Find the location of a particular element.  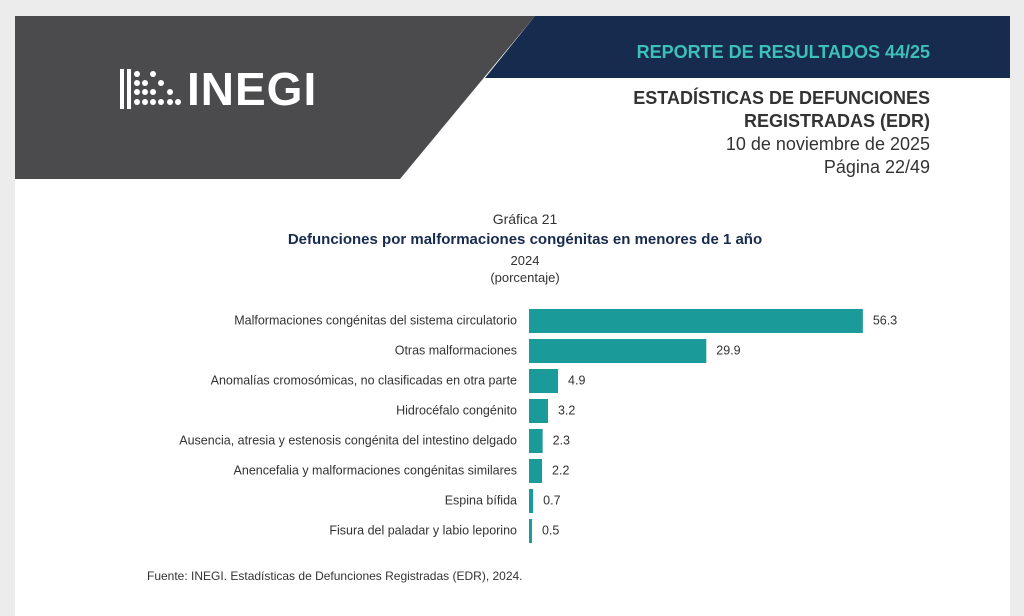

value-label: 56.3 is located at coordinates (885, 320).